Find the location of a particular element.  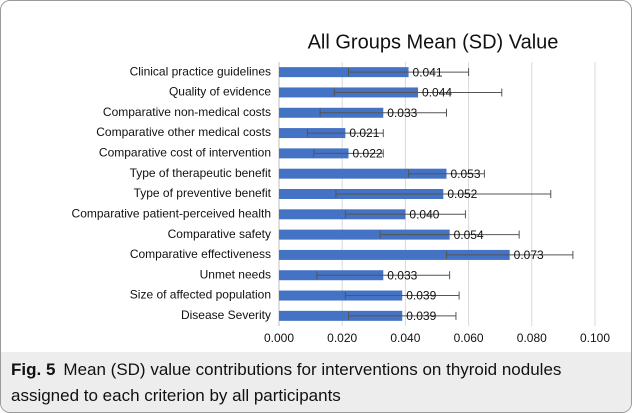

y-tick-label: Comparative patient-perceived health is located at coordinates (171, 213).